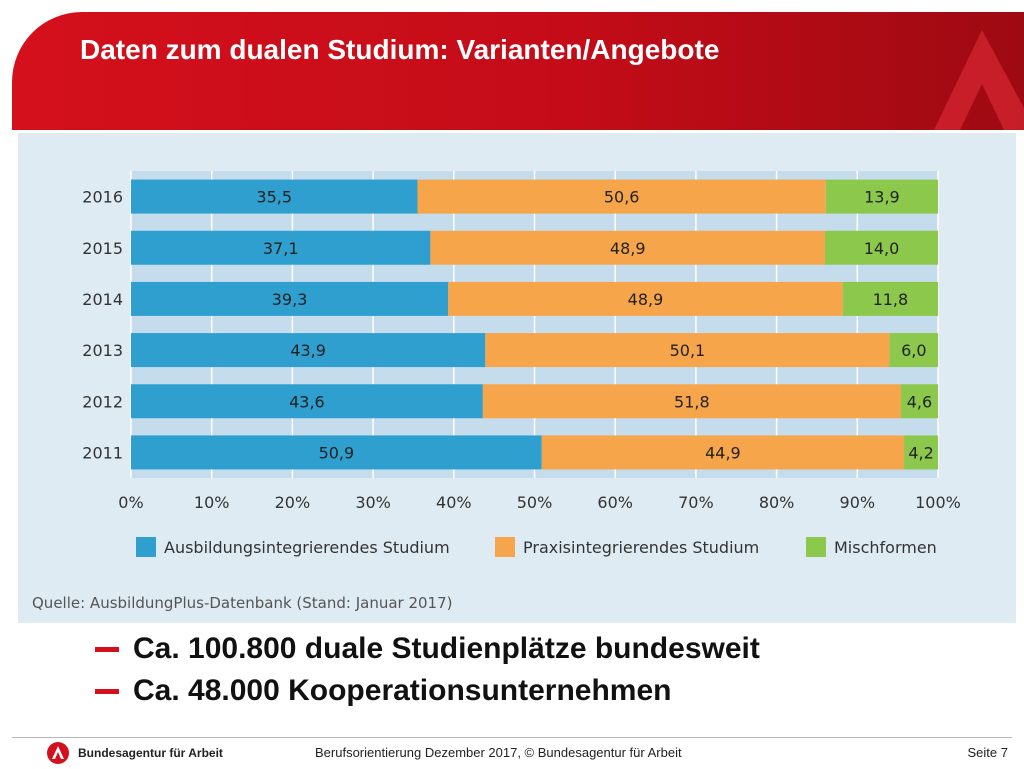  Describe the element at coordinates (641, 547) in the screenshot. I see `legend-label: Praxisintegrierendes Studium` at that location.